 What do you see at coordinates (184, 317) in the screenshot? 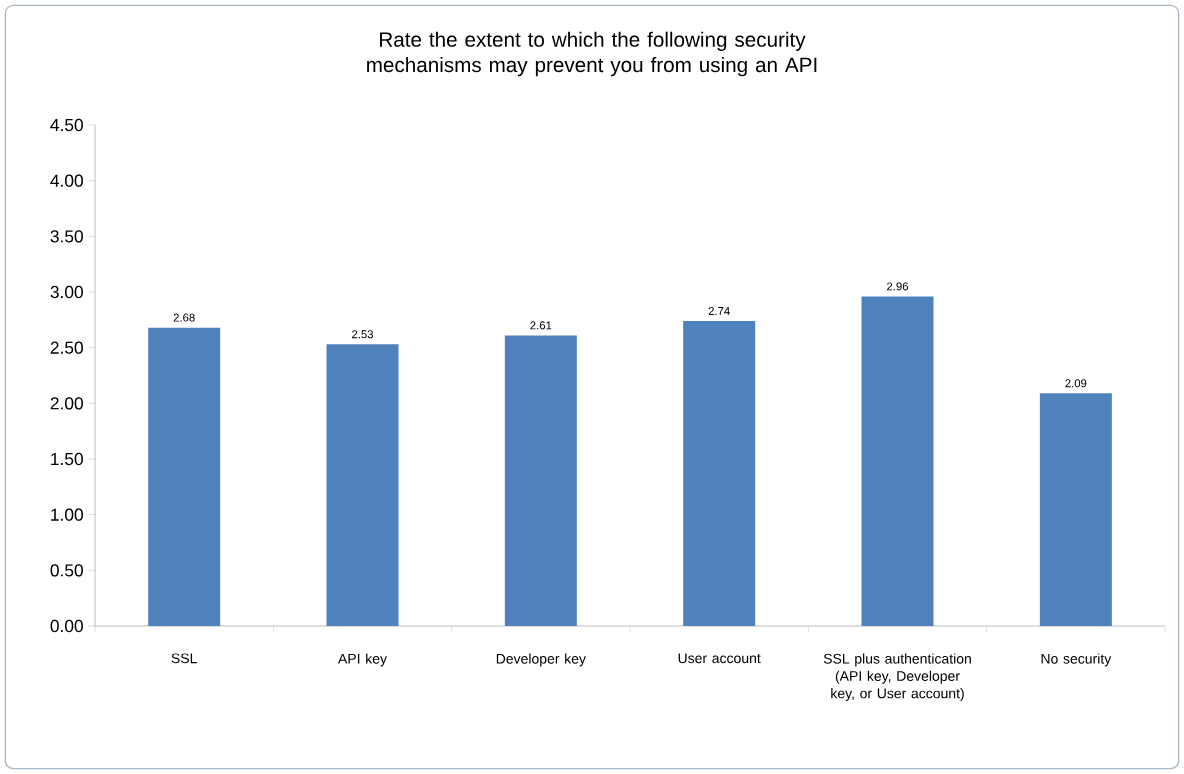
I see `data-label: 2.68` at bounding box center [184, 317].